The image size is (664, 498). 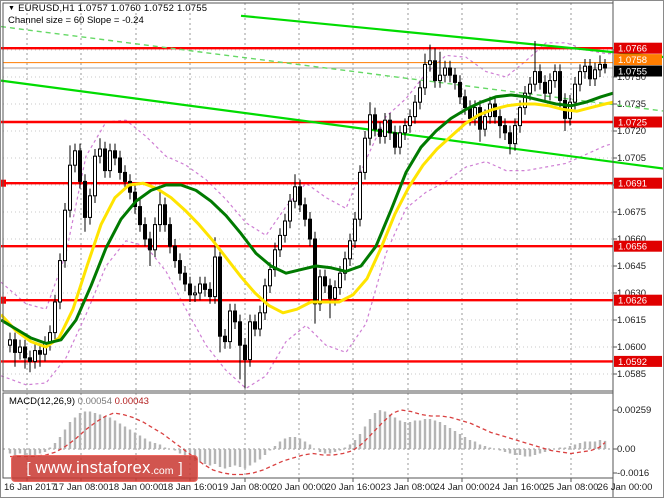 I want to click on svg-text: 1.0656, so click(x=632, y=247).